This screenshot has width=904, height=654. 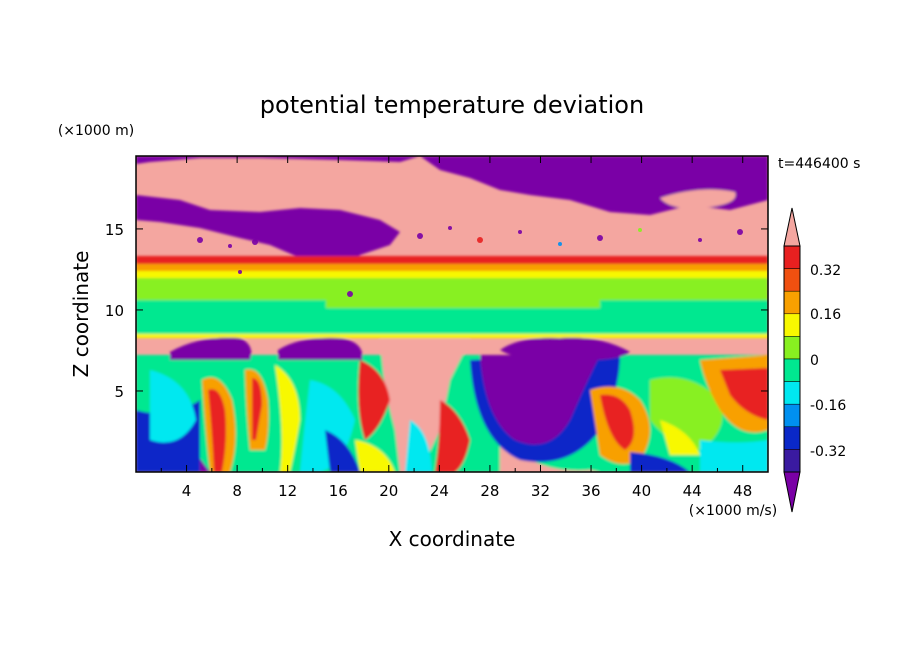 What do you see at coordinates (388, 491) in the screenshot?
I see `x-tick-label: 20` at bounding box center [388, 491].